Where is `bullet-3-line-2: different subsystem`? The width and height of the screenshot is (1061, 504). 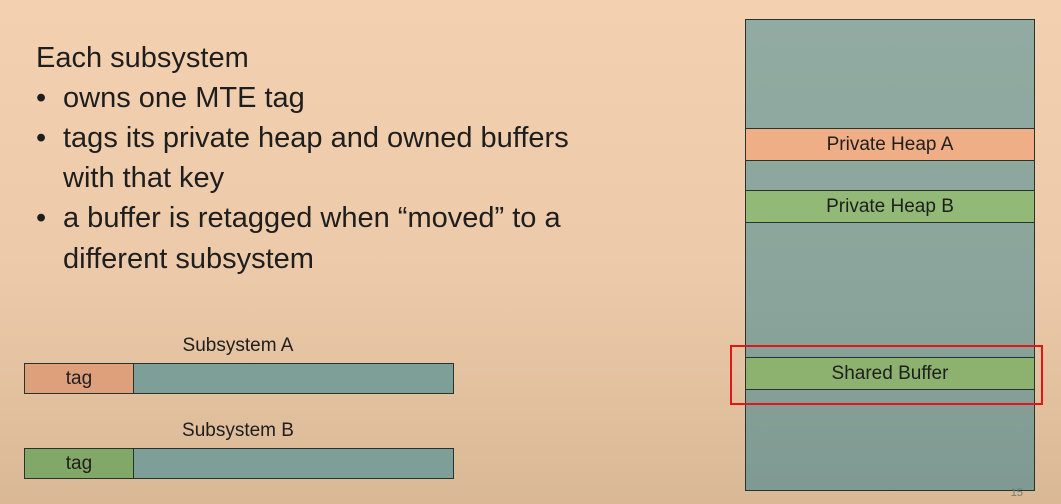
bullet-3-line-2: different subsystem is located at coordinates (188, 259).